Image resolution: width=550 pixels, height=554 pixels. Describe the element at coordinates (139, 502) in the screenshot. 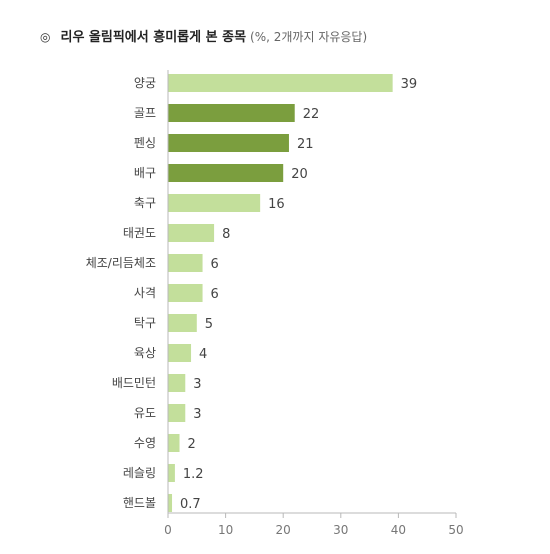

I see `category-label-14: 핸드볼` at that location.